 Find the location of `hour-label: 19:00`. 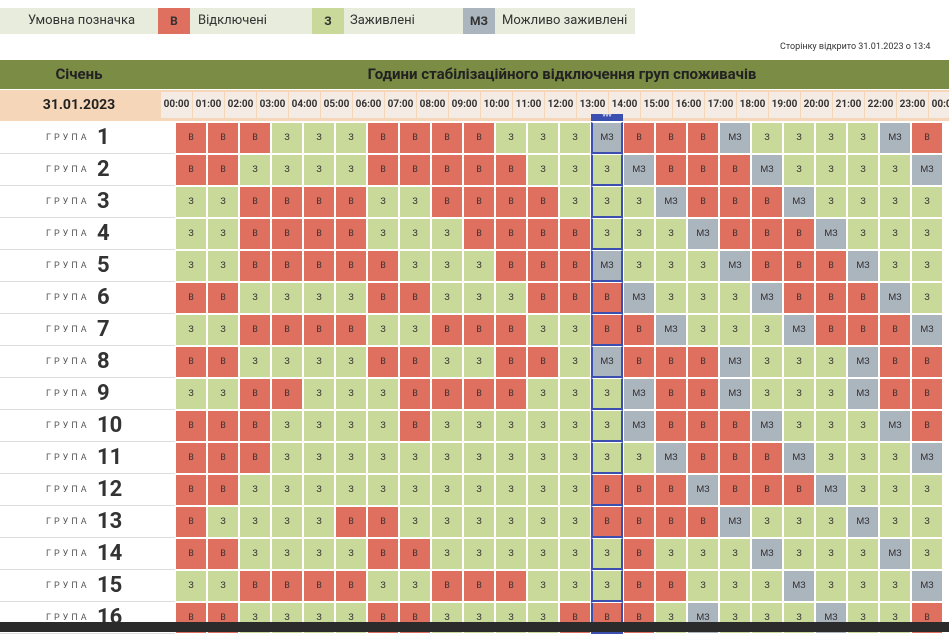

hour-label: 19:00 is located at coordinates (784, 105).